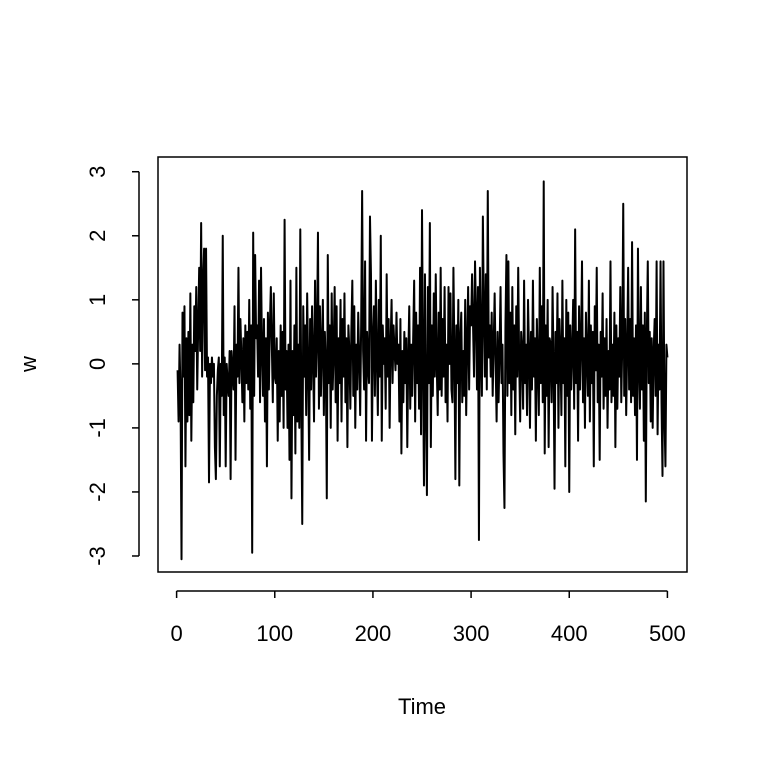  I want to click on x-tick-label: 100, so click(274, 633).